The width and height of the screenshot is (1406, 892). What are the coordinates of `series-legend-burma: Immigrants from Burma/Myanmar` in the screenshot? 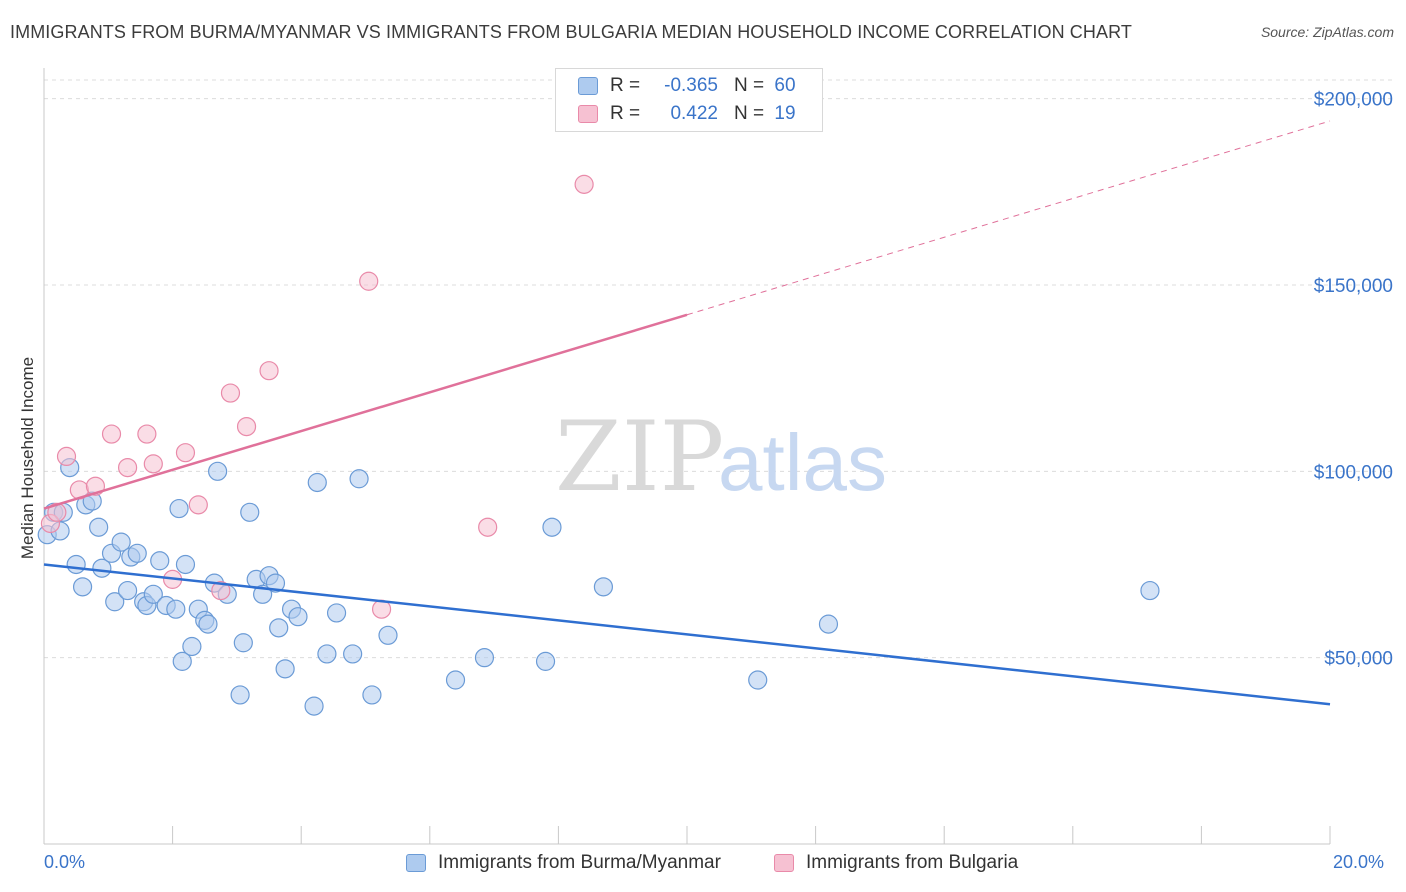 It's located at (563, 863).